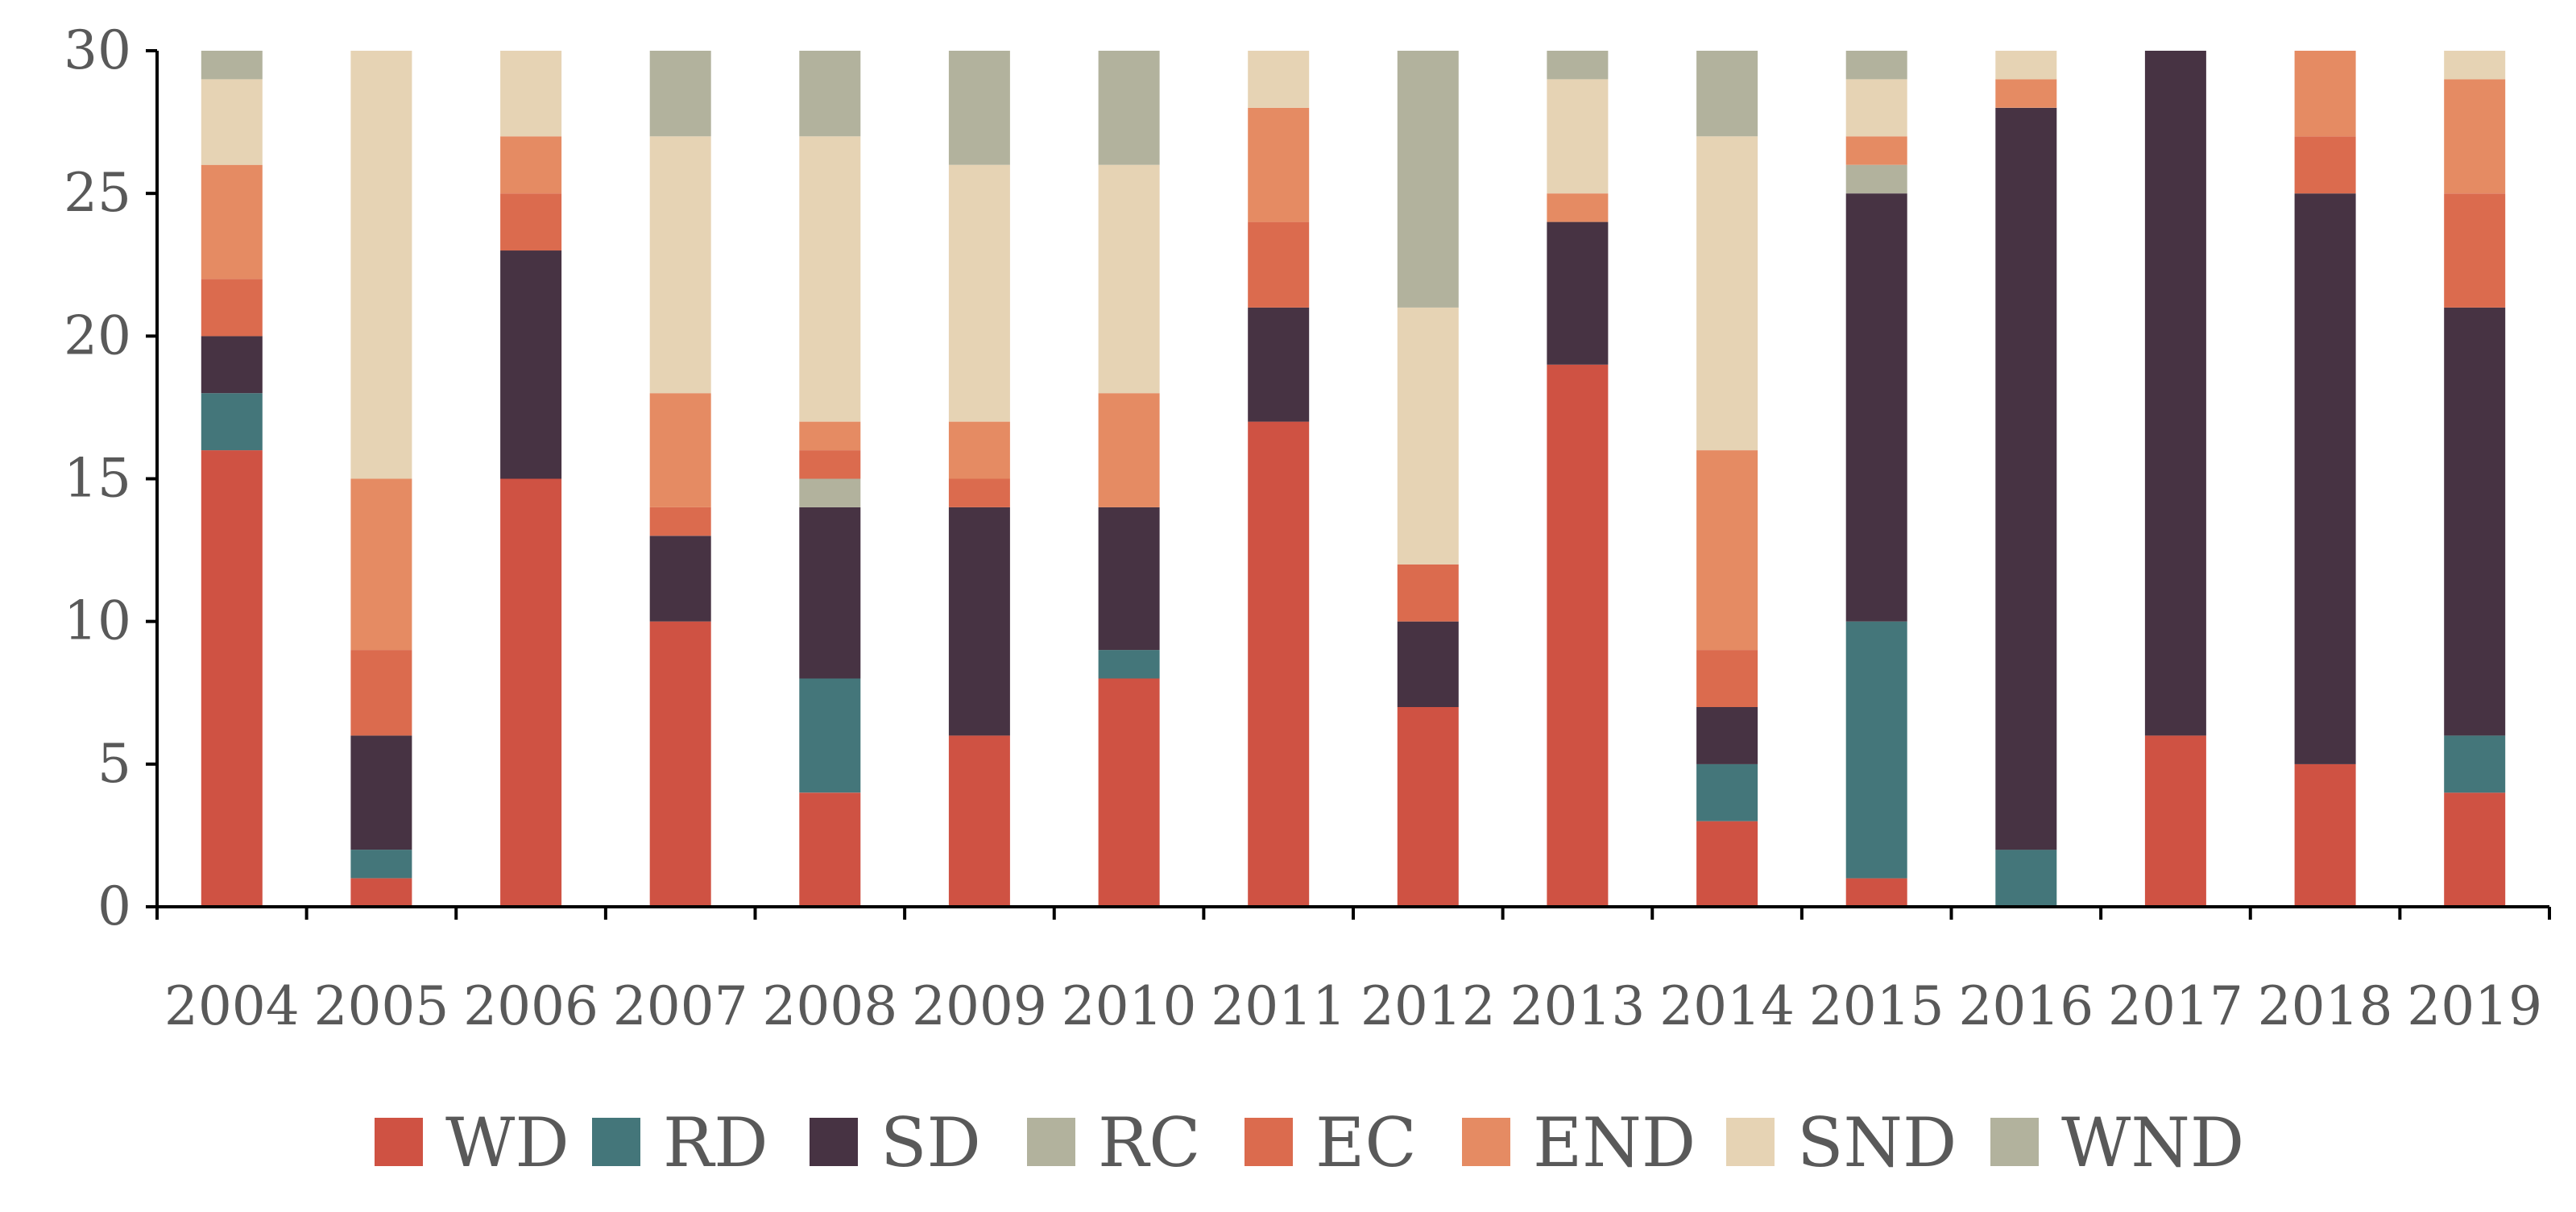 This screenshot has width=2576, height=1212. What do you see at coordinates (97, 621) in the screenshot?
I see `y-tick-label: 10` at bounding box center [97, 621].